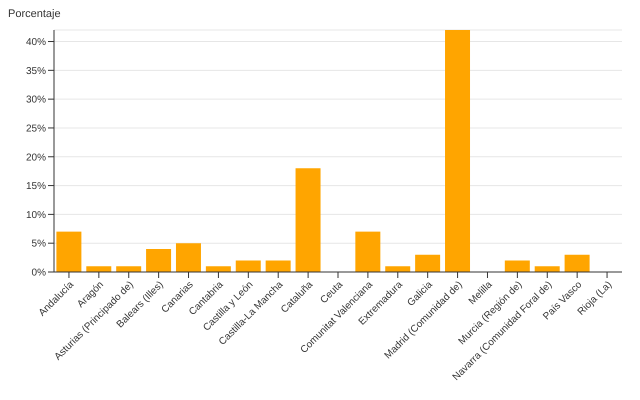  What do you see at coordinates (36, 215) in the screenshot?
I see `y-tick-label: 10%` at bounding box center [36, 215].